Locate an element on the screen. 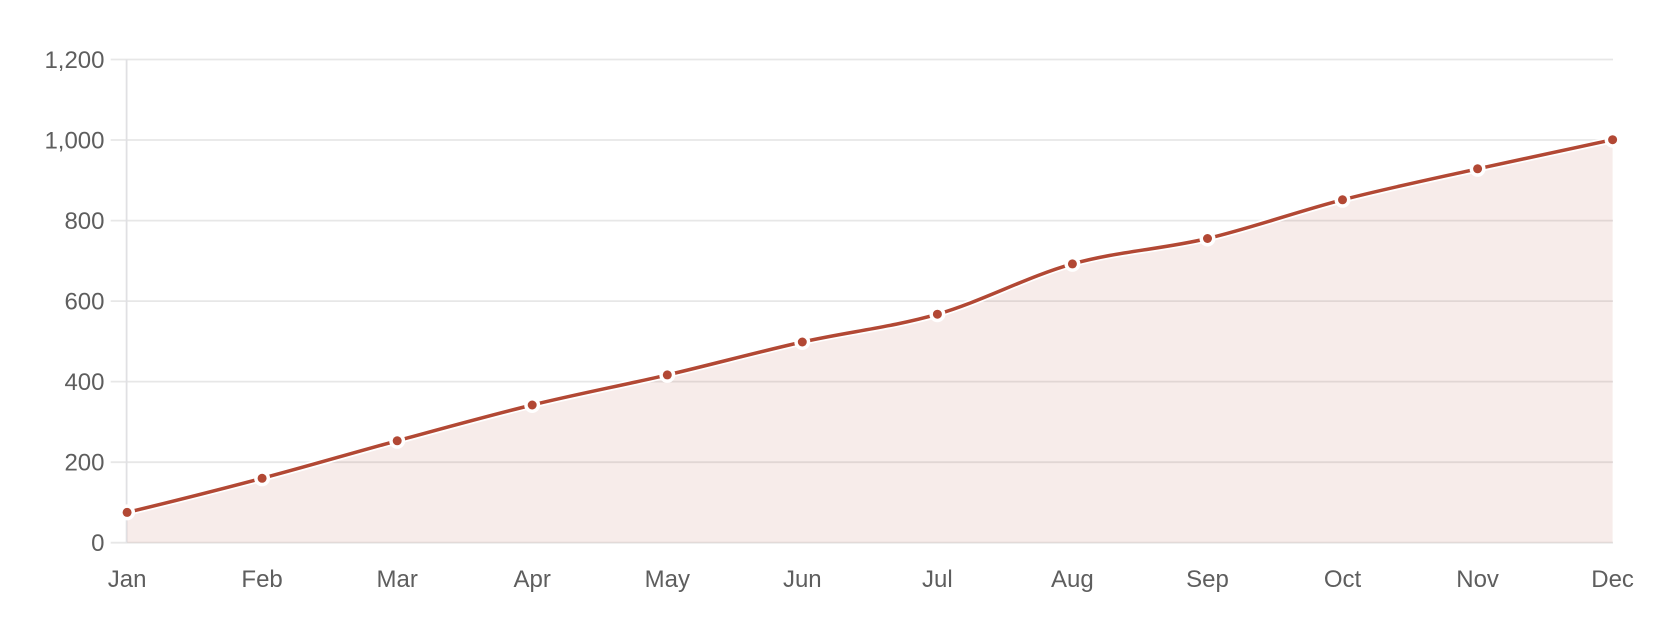 This screenshot has width=1678, height=634. svg-text: Sep is located at coordinates (1207, 579).